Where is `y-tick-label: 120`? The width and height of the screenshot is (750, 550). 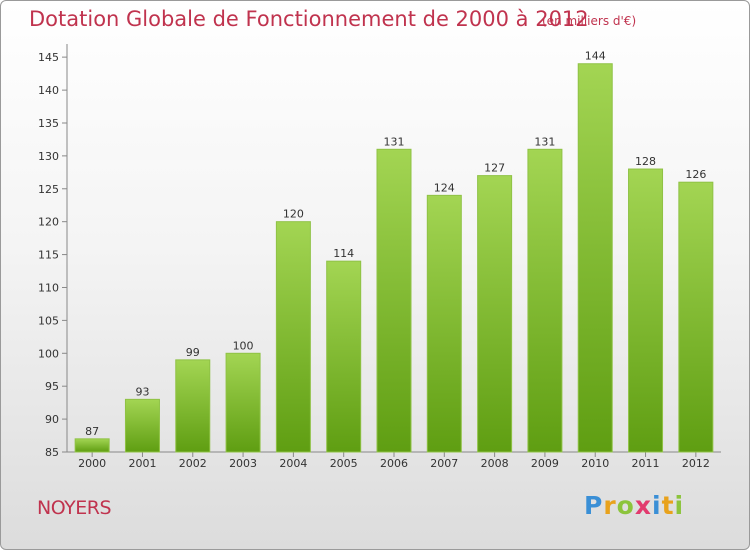 y-tick-label: 120 is located at coordinates (48, 222).